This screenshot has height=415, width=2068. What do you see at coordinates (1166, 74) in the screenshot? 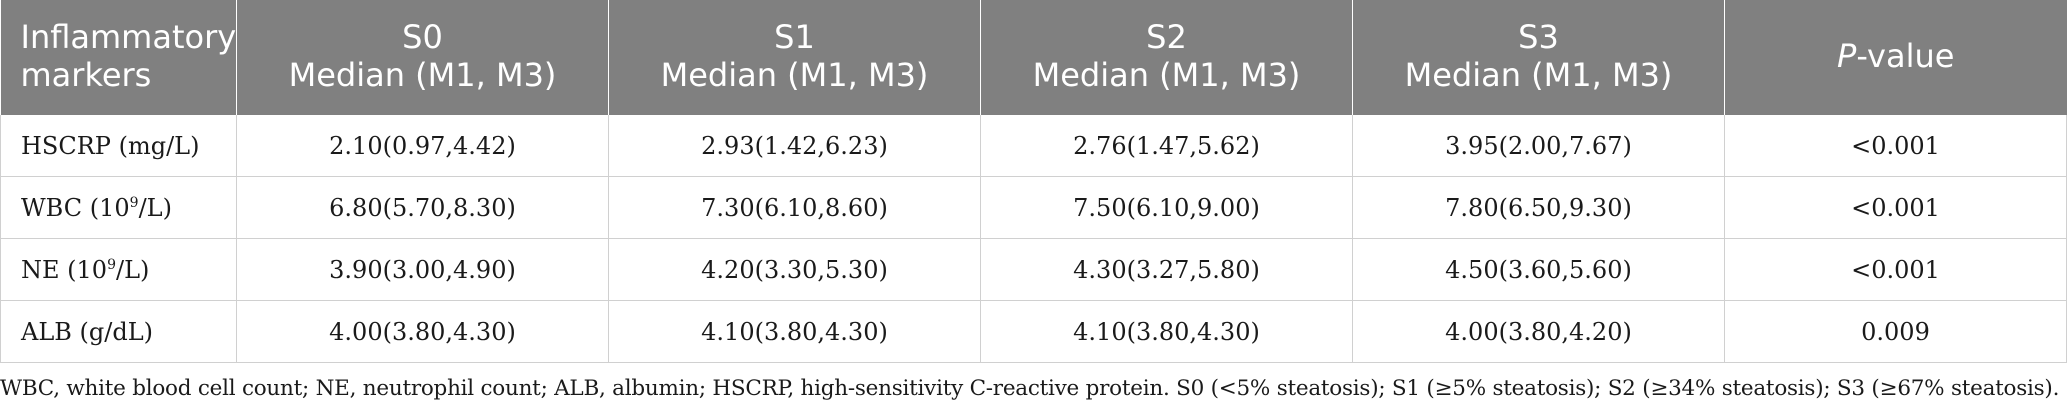
I see `header-s2-sub: Median (M1, M3)` at bounding box center [1166, 74].